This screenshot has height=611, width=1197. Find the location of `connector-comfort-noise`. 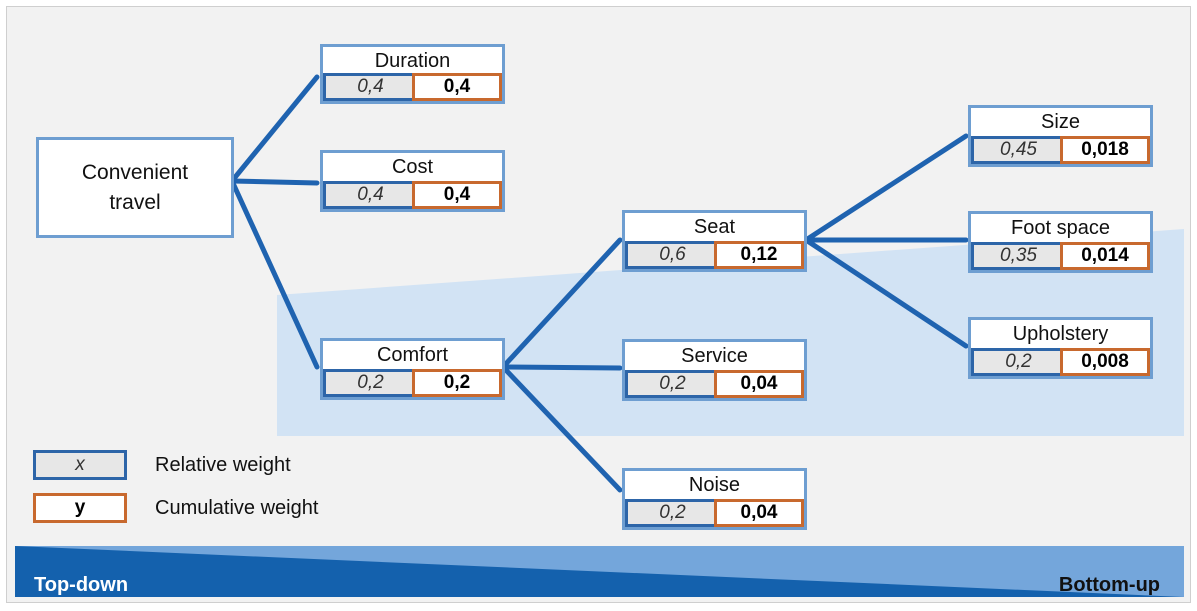

connector-comfort-noise is located at coordinates (561, 428).